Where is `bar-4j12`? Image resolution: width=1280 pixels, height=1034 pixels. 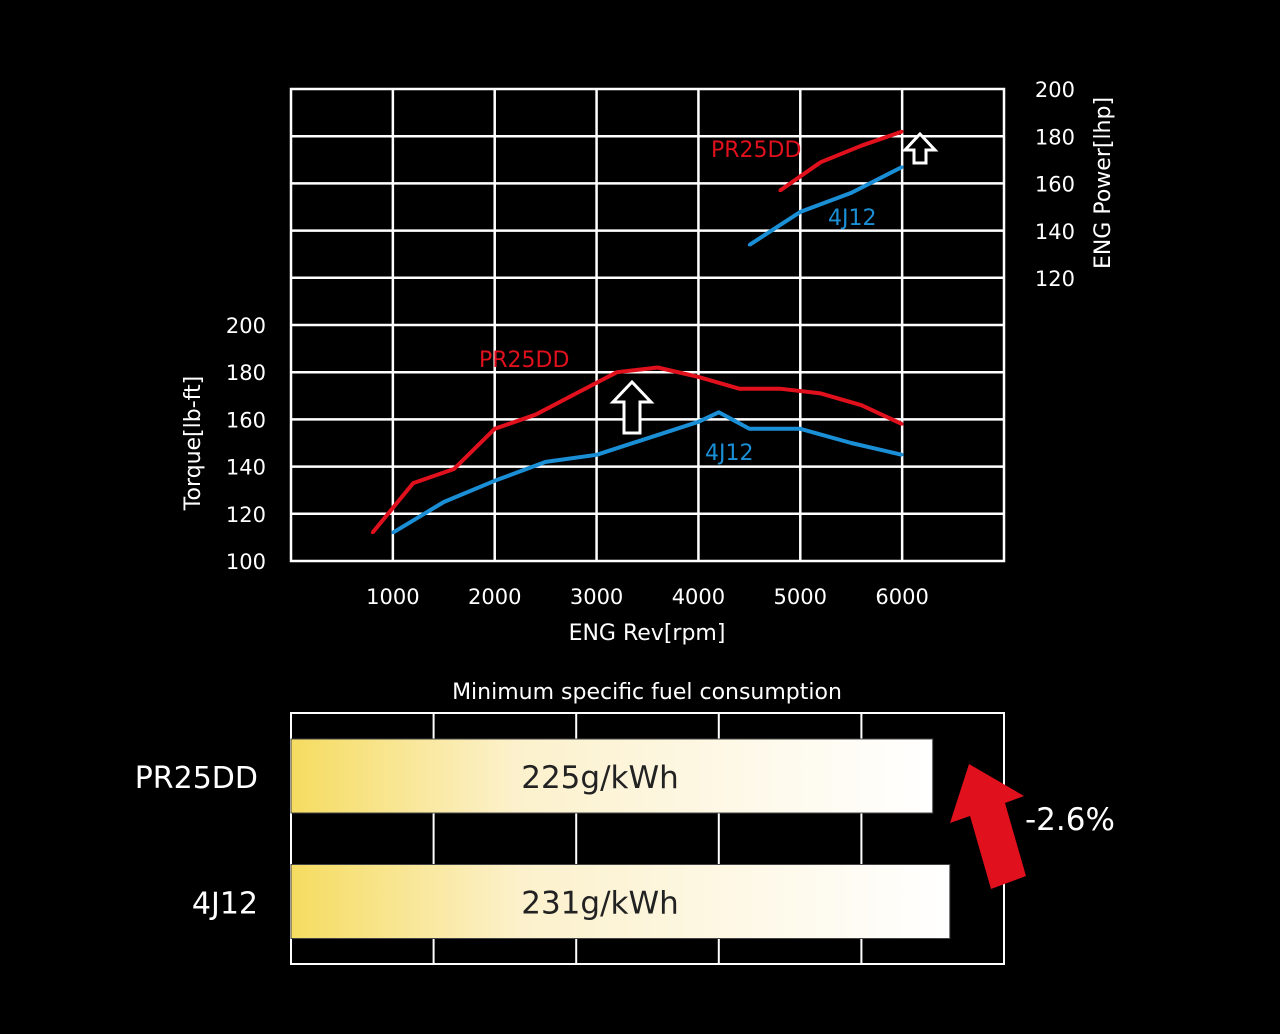
bar-4j12 is located at coordinates (620, 901).